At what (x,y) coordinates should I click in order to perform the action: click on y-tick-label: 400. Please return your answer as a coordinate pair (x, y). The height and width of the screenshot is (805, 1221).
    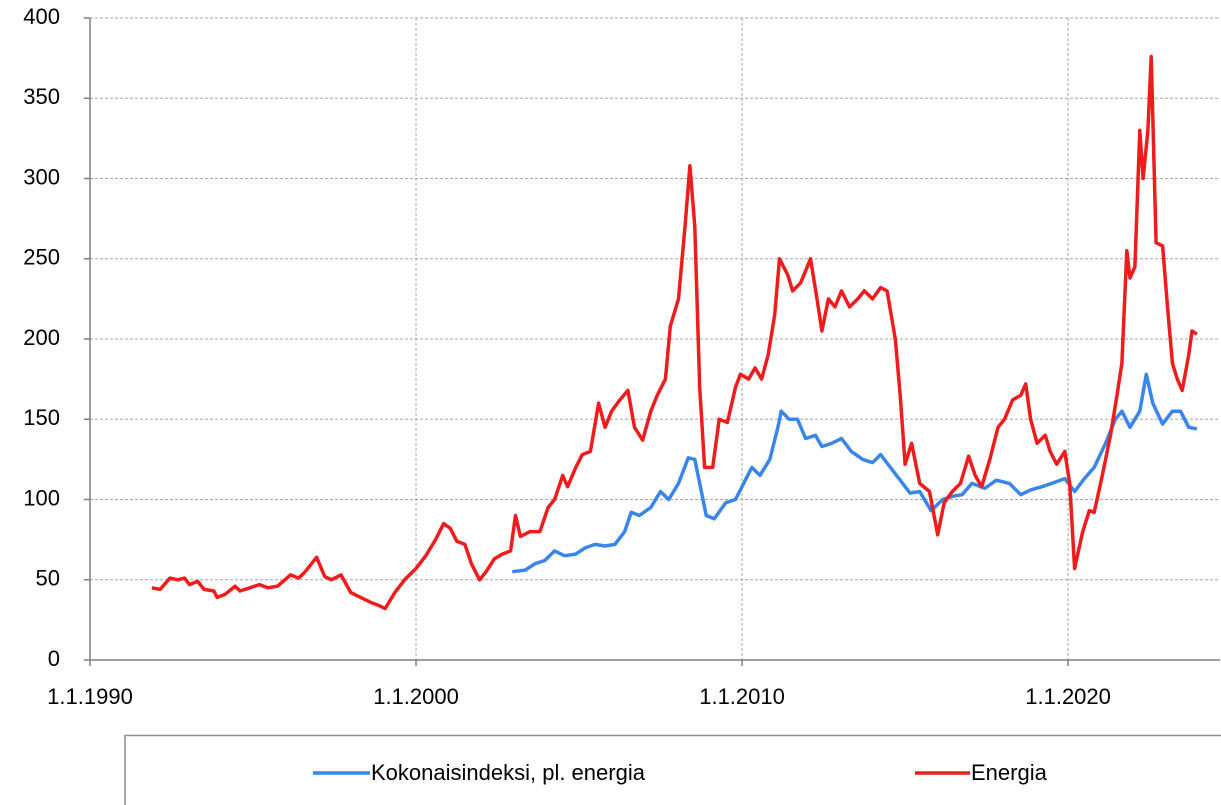
    Looking at the image, I should click on (41, 16).